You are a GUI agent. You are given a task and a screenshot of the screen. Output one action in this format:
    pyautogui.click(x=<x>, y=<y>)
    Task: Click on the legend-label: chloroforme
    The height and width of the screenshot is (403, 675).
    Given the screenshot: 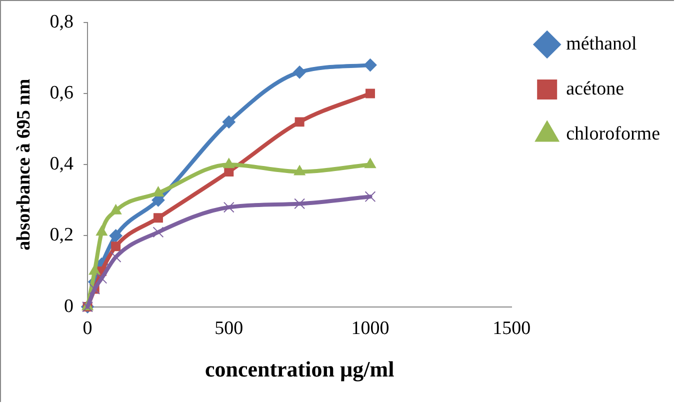 What is the action you would take?
    pyautogui.click(x=613, y=133)
    